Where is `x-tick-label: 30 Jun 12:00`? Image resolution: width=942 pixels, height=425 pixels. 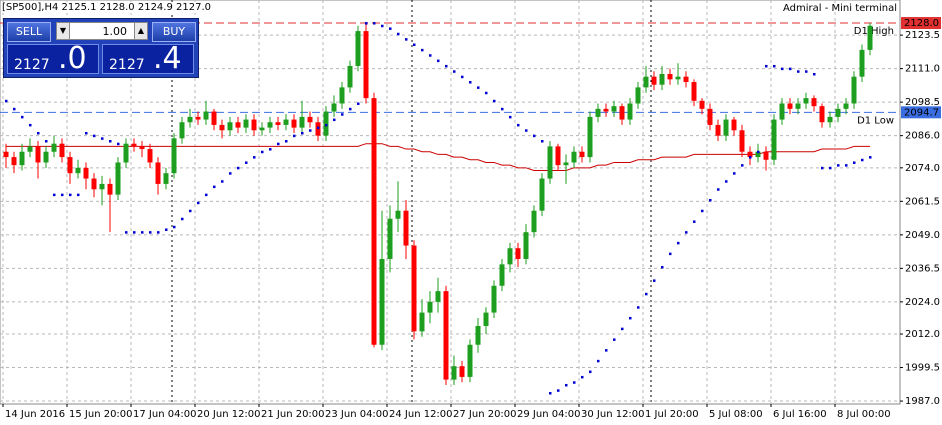 x-tick-label: 30 Jun 12:00 is located at coordinates (613, 414).